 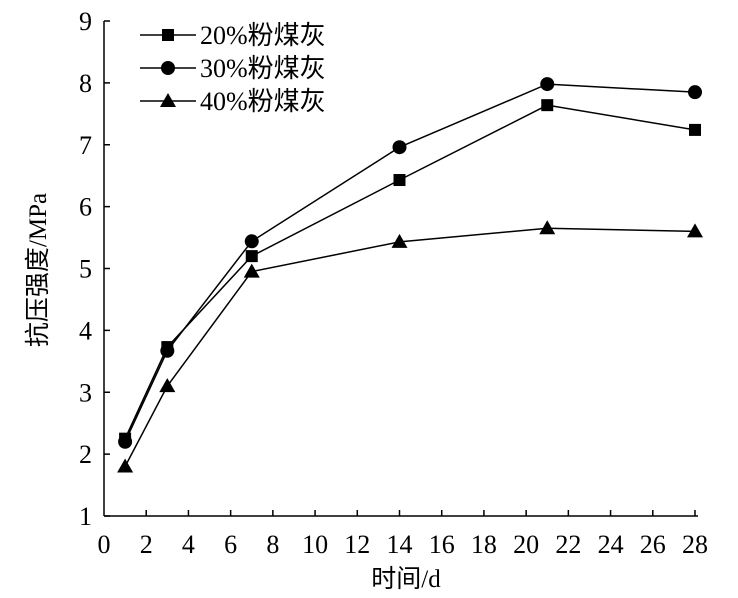 What do you see at coordinates (85, 330) in the screenshot?
I see `y-tick-label: 4` at bounding box center [85, 330].